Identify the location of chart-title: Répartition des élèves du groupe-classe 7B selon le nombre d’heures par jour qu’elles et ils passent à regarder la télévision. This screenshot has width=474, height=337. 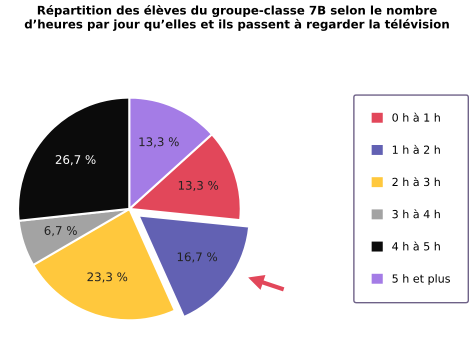
(236, 18).